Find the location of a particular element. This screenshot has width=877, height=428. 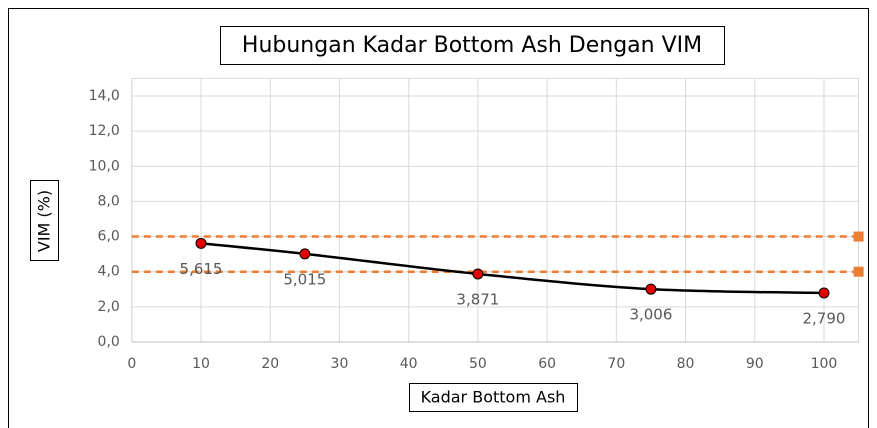

x-title-box is located at coordinates (493, 397).